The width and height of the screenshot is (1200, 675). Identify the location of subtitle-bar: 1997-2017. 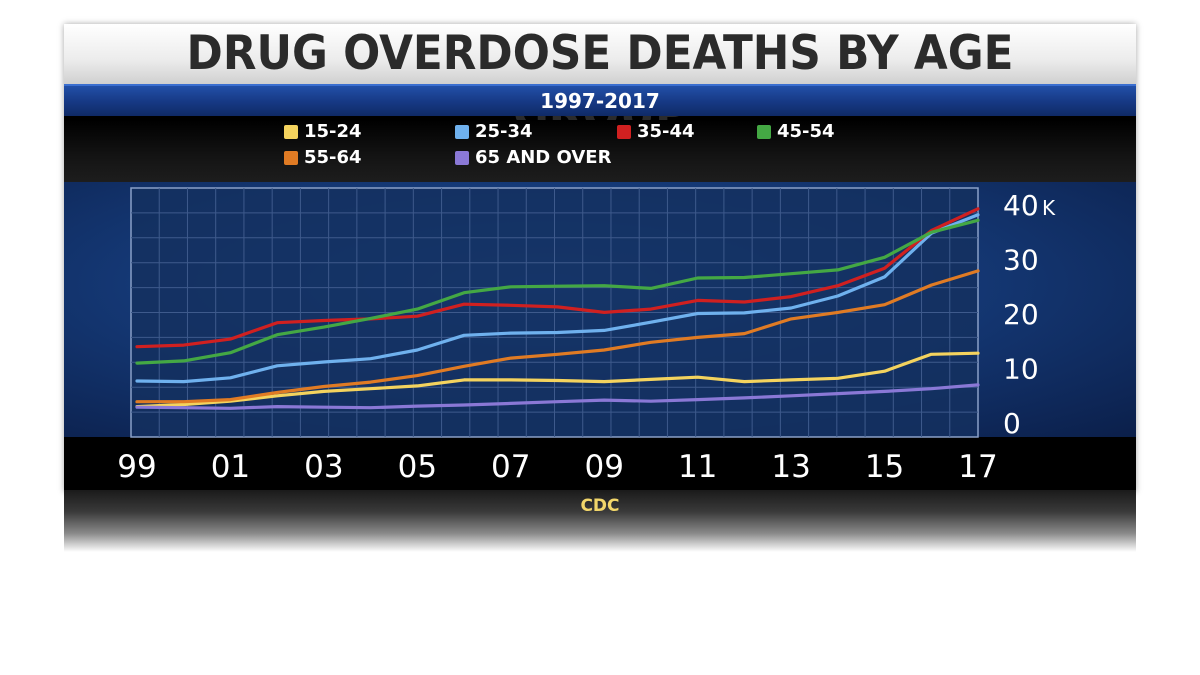
(600, 100).